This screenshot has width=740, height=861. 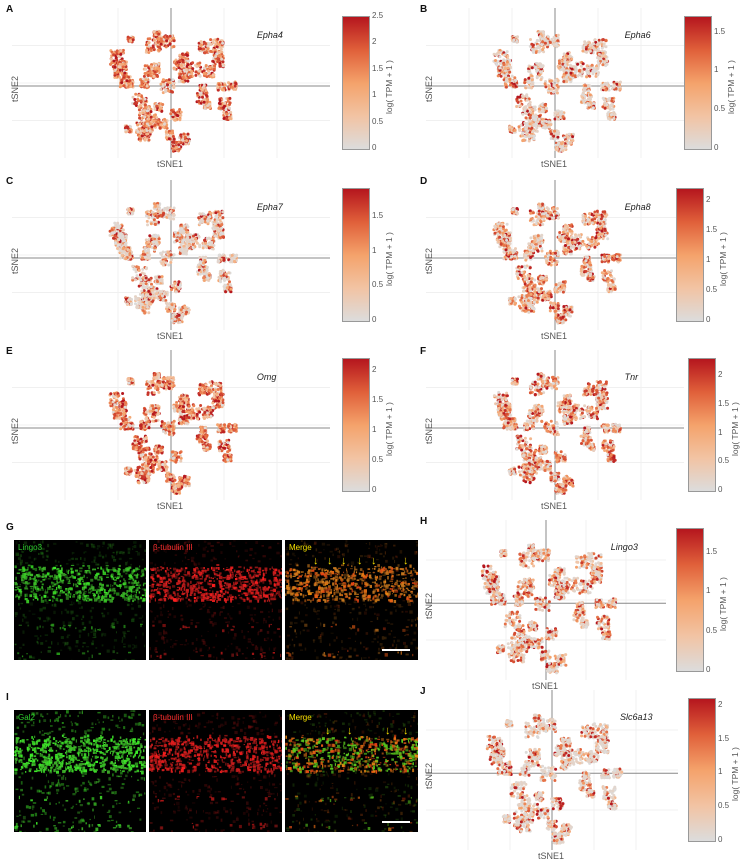 What do you see at coordinates (374, 147) in the screenshot?
I see `colorbar-tick: 0` at bounding box center [374, 147].